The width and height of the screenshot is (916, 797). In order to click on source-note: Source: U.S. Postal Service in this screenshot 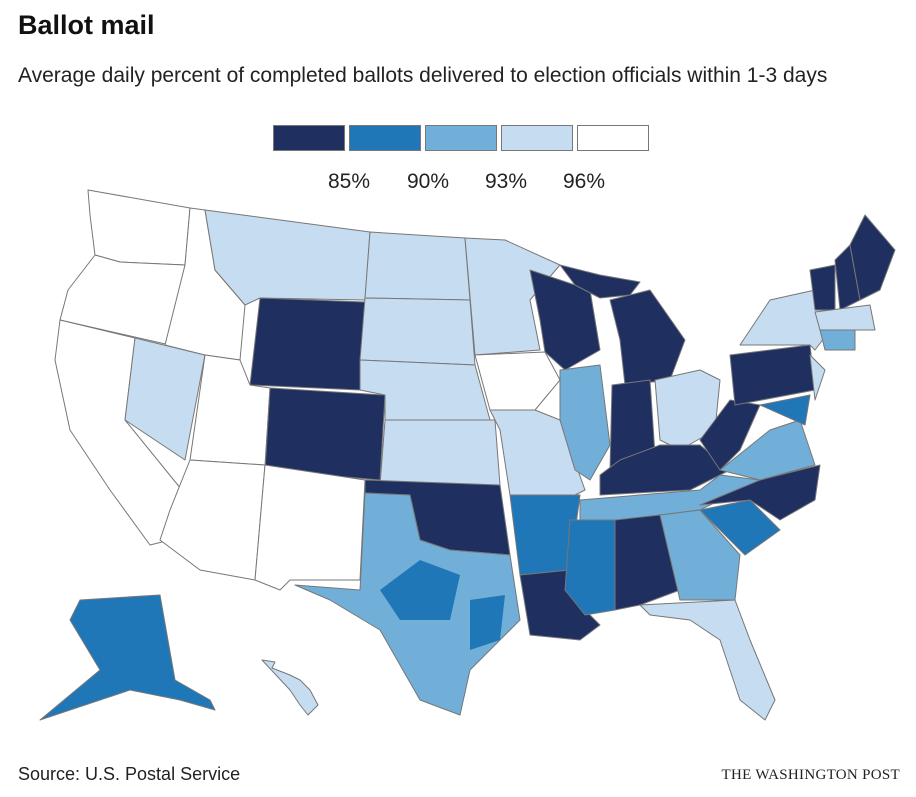, I will do `click(129, 774)`.